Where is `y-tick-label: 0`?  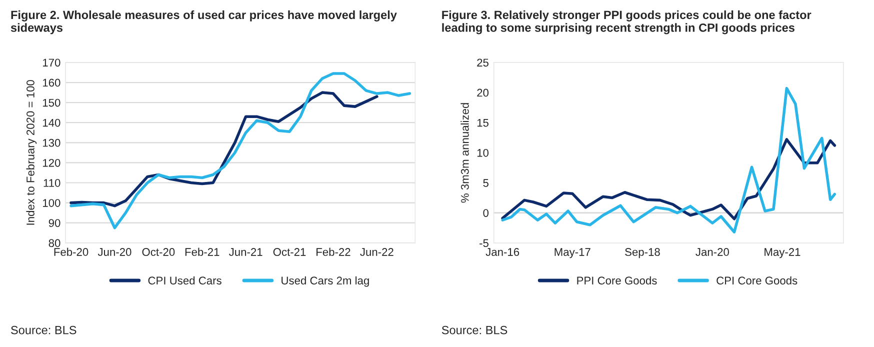
y-tick-label: 0 is located at coordinates (486, 213).